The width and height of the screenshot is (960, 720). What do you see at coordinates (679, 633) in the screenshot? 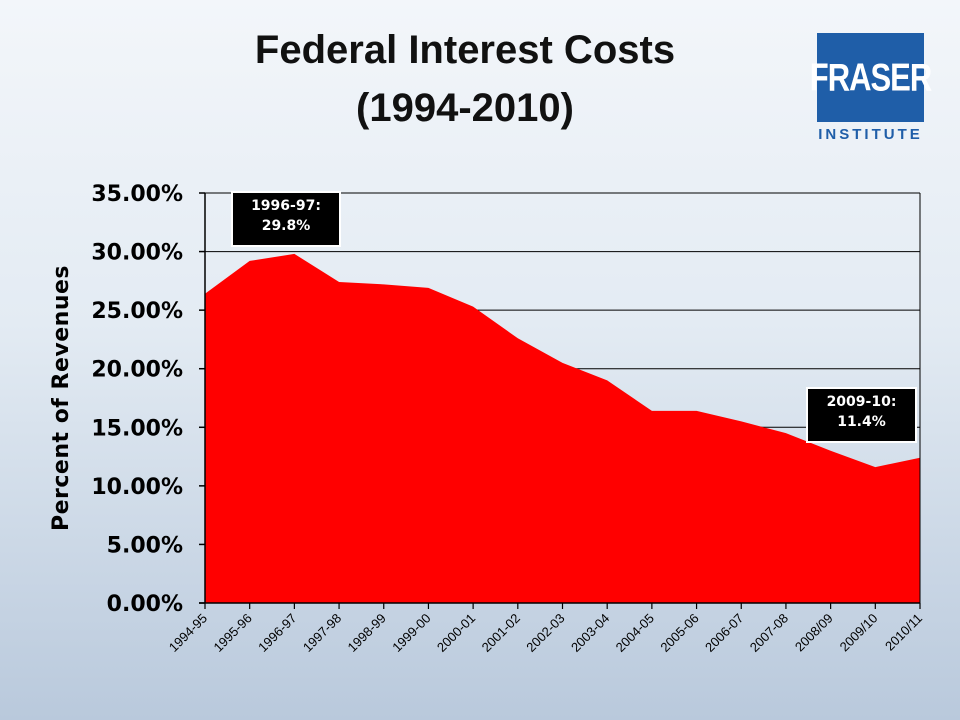
I see `x-tick-label: 2005-06` at bounding box center [679, 633].